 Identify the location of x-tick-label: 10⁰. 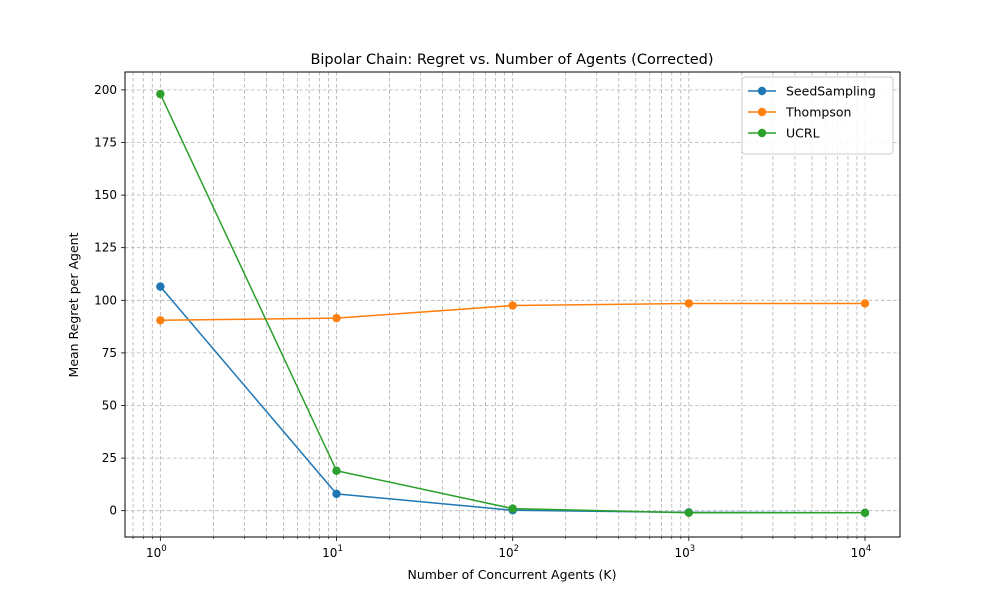
(156, 552).